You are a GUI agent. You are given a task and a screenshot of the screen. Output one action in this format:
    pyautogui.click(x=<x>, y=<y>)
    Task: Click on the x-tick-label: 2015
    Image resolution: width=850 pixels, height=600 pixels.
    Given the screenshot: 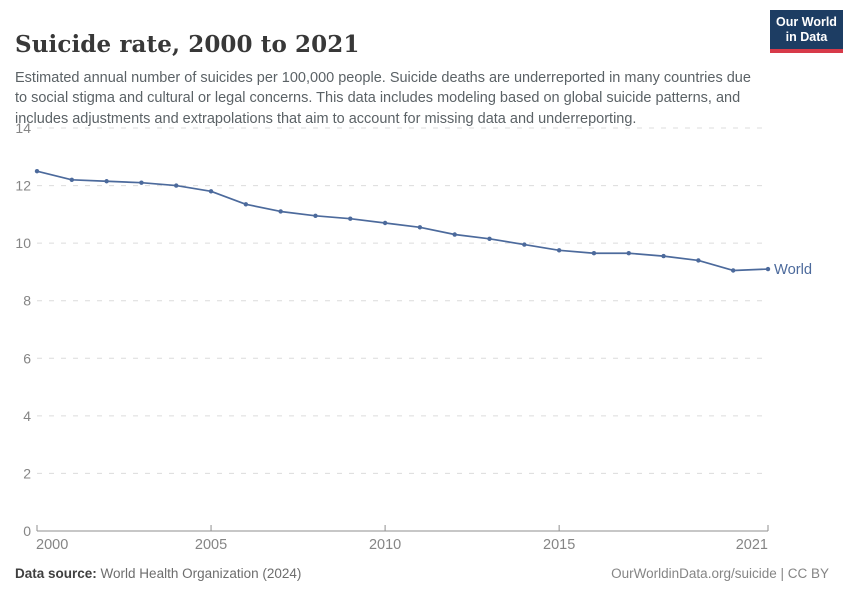 What is the action you would take?
    pyautogui.click(x=559, y=545)
    